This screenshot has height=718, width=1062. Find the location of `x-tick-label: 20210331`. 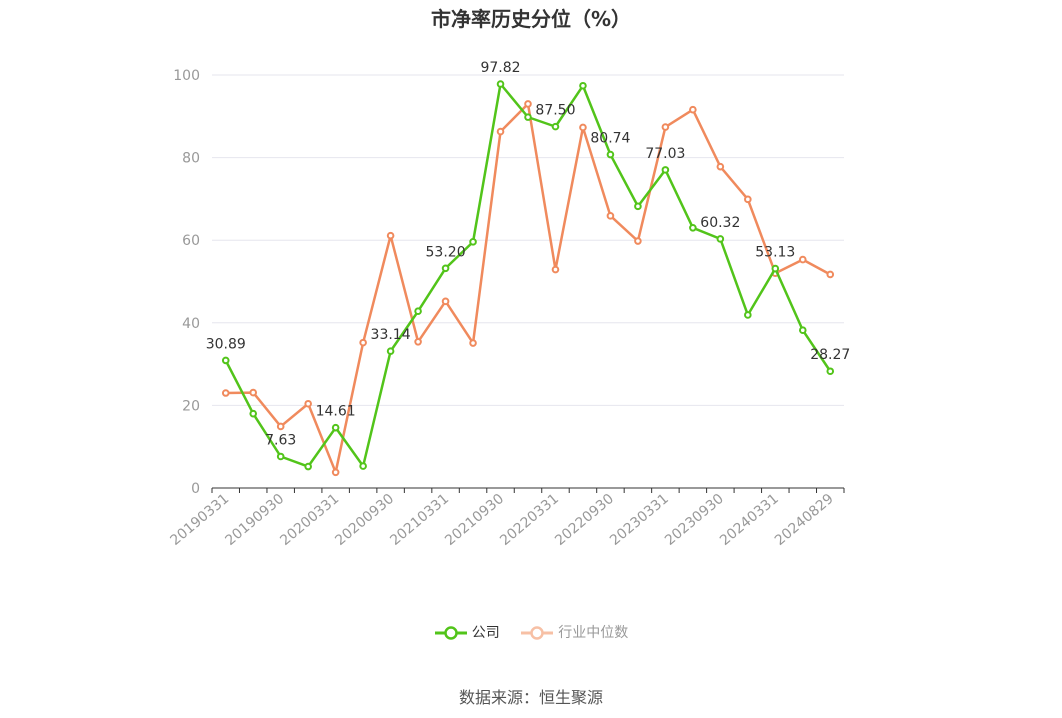

x-tick-label: 20210331 is located at coordinates (419, 520).